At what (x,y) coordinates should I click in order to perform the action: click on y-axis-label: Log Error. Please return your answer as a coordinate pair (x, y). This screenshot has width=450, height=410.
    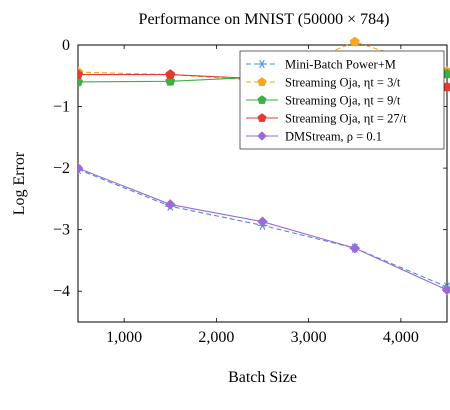
    Looking at the image, I should click on (19, 183).